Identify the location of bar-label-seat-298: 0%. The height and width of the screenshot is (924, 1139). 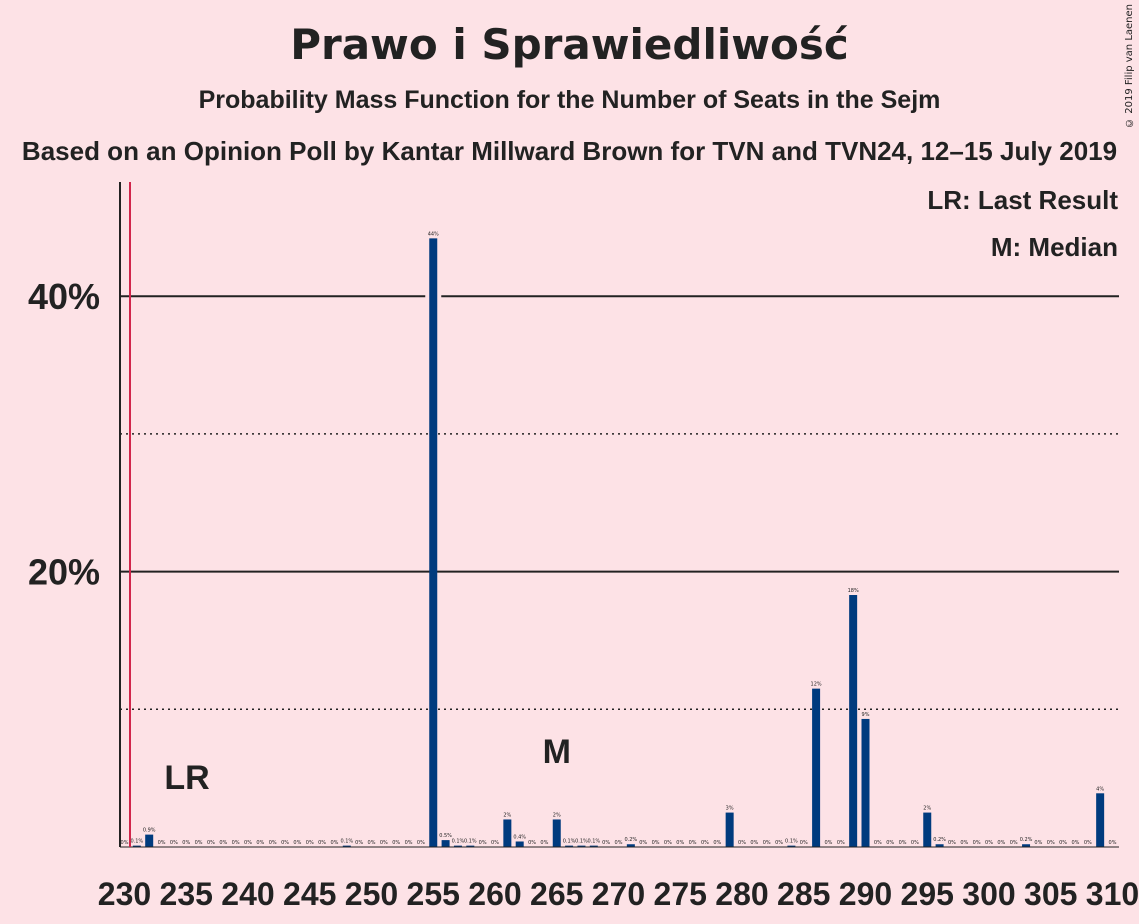
(964, 843).